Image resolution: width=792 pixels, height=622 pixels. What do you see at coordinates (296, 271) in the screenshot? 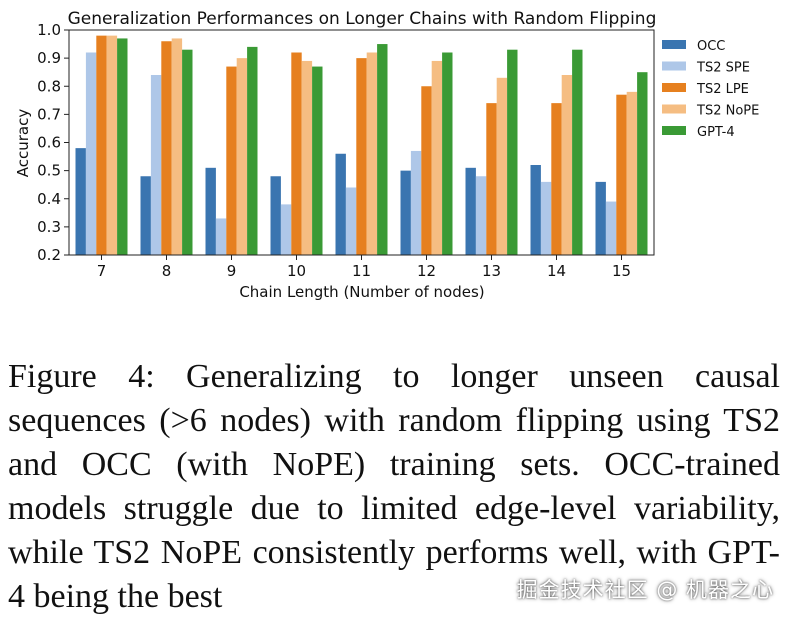
I see `x-tick-label: 10` at bounding box center [296, 271].